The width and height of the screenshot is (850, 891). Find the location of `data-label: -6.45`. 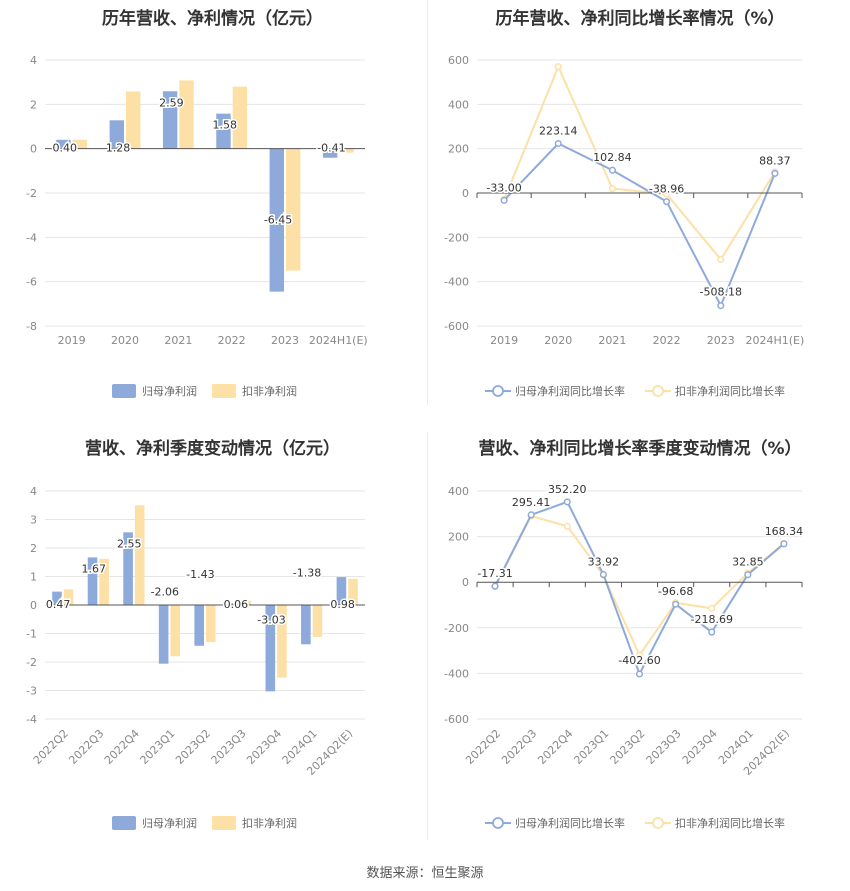

data-label: -6.45 is located at coordinates (278, 220).